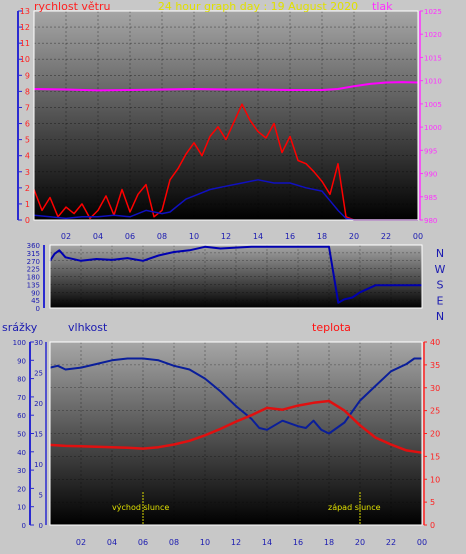 The image size is (466, 554). I want to click on pressure-tick-label: 1005, so click(433, 105).